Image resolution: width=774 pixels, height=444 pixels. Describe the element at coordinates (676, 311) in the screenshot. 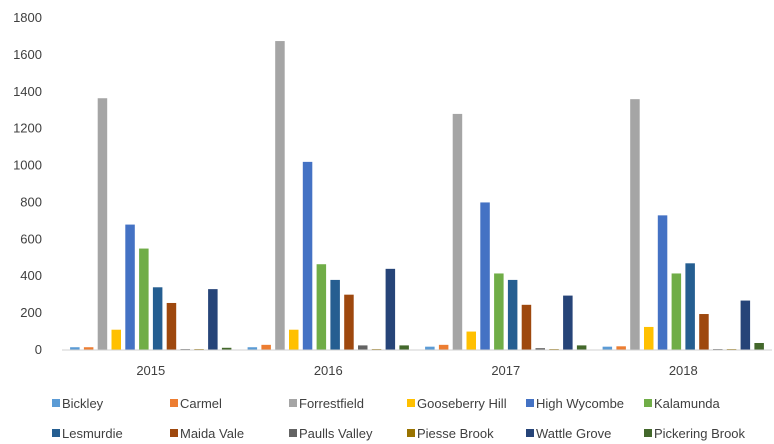

I see `bar-kalamunda-2018` at that location.